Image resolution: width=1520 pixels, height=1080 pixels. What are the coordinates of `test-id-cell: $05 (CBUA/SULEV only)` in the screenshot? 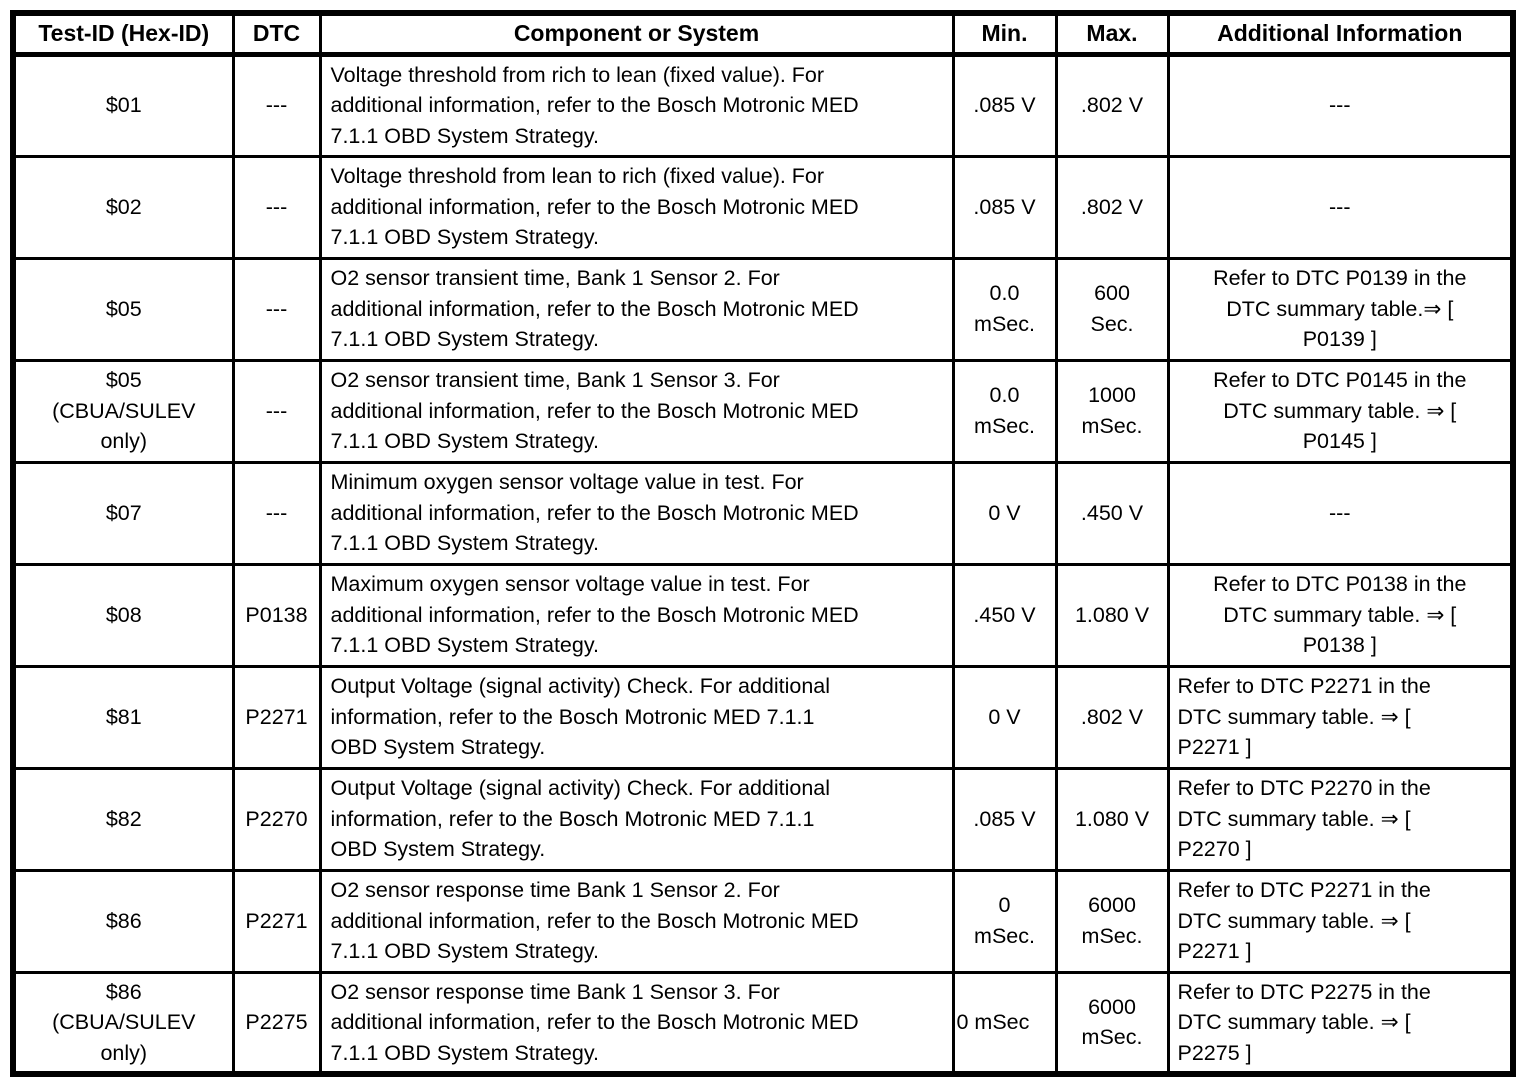 It's located at (123, 411).